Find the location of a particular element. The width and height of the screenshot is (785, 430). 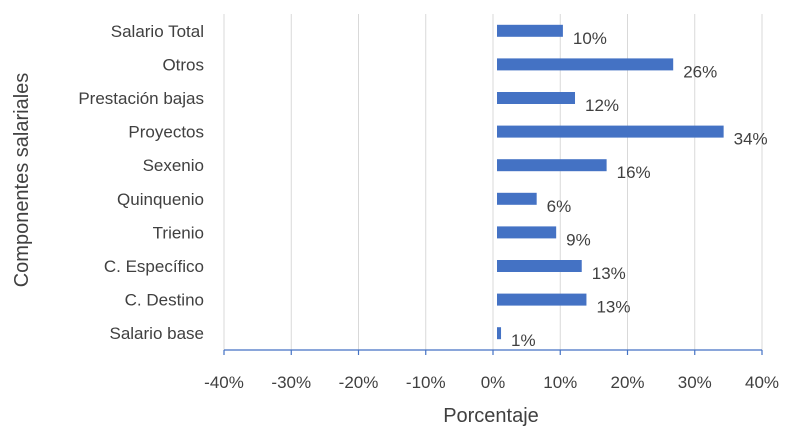

x-tick-label: 10% is located at coordinates (560, 382).